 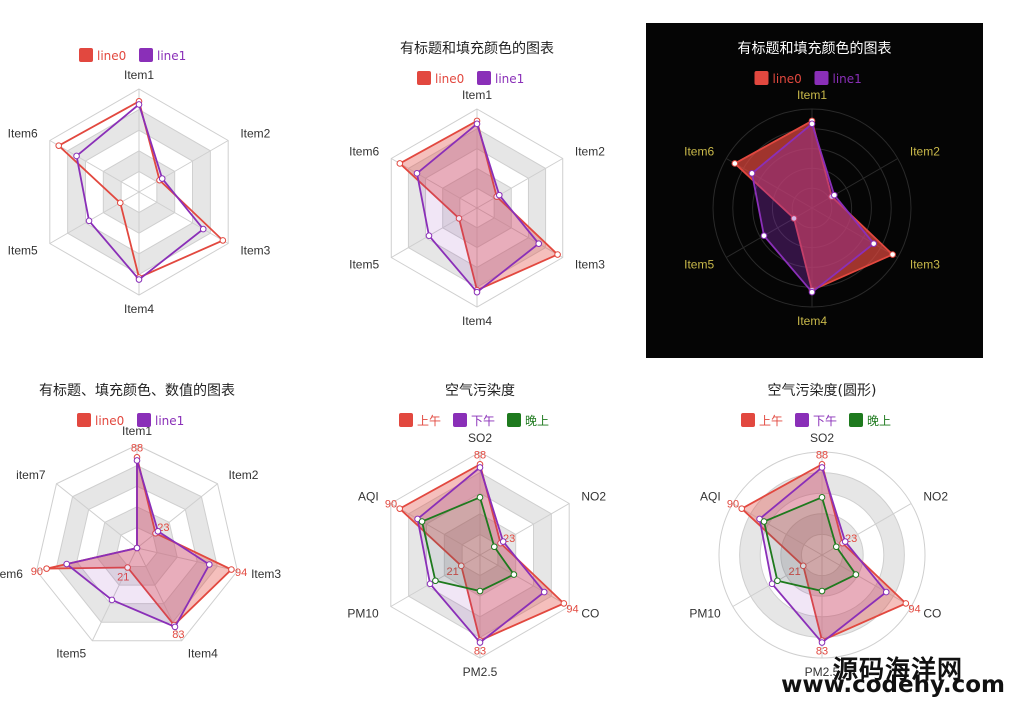 I want to click on chart-title: 有标题、填充颜色、数值的图表, so click(x=137, y=390).